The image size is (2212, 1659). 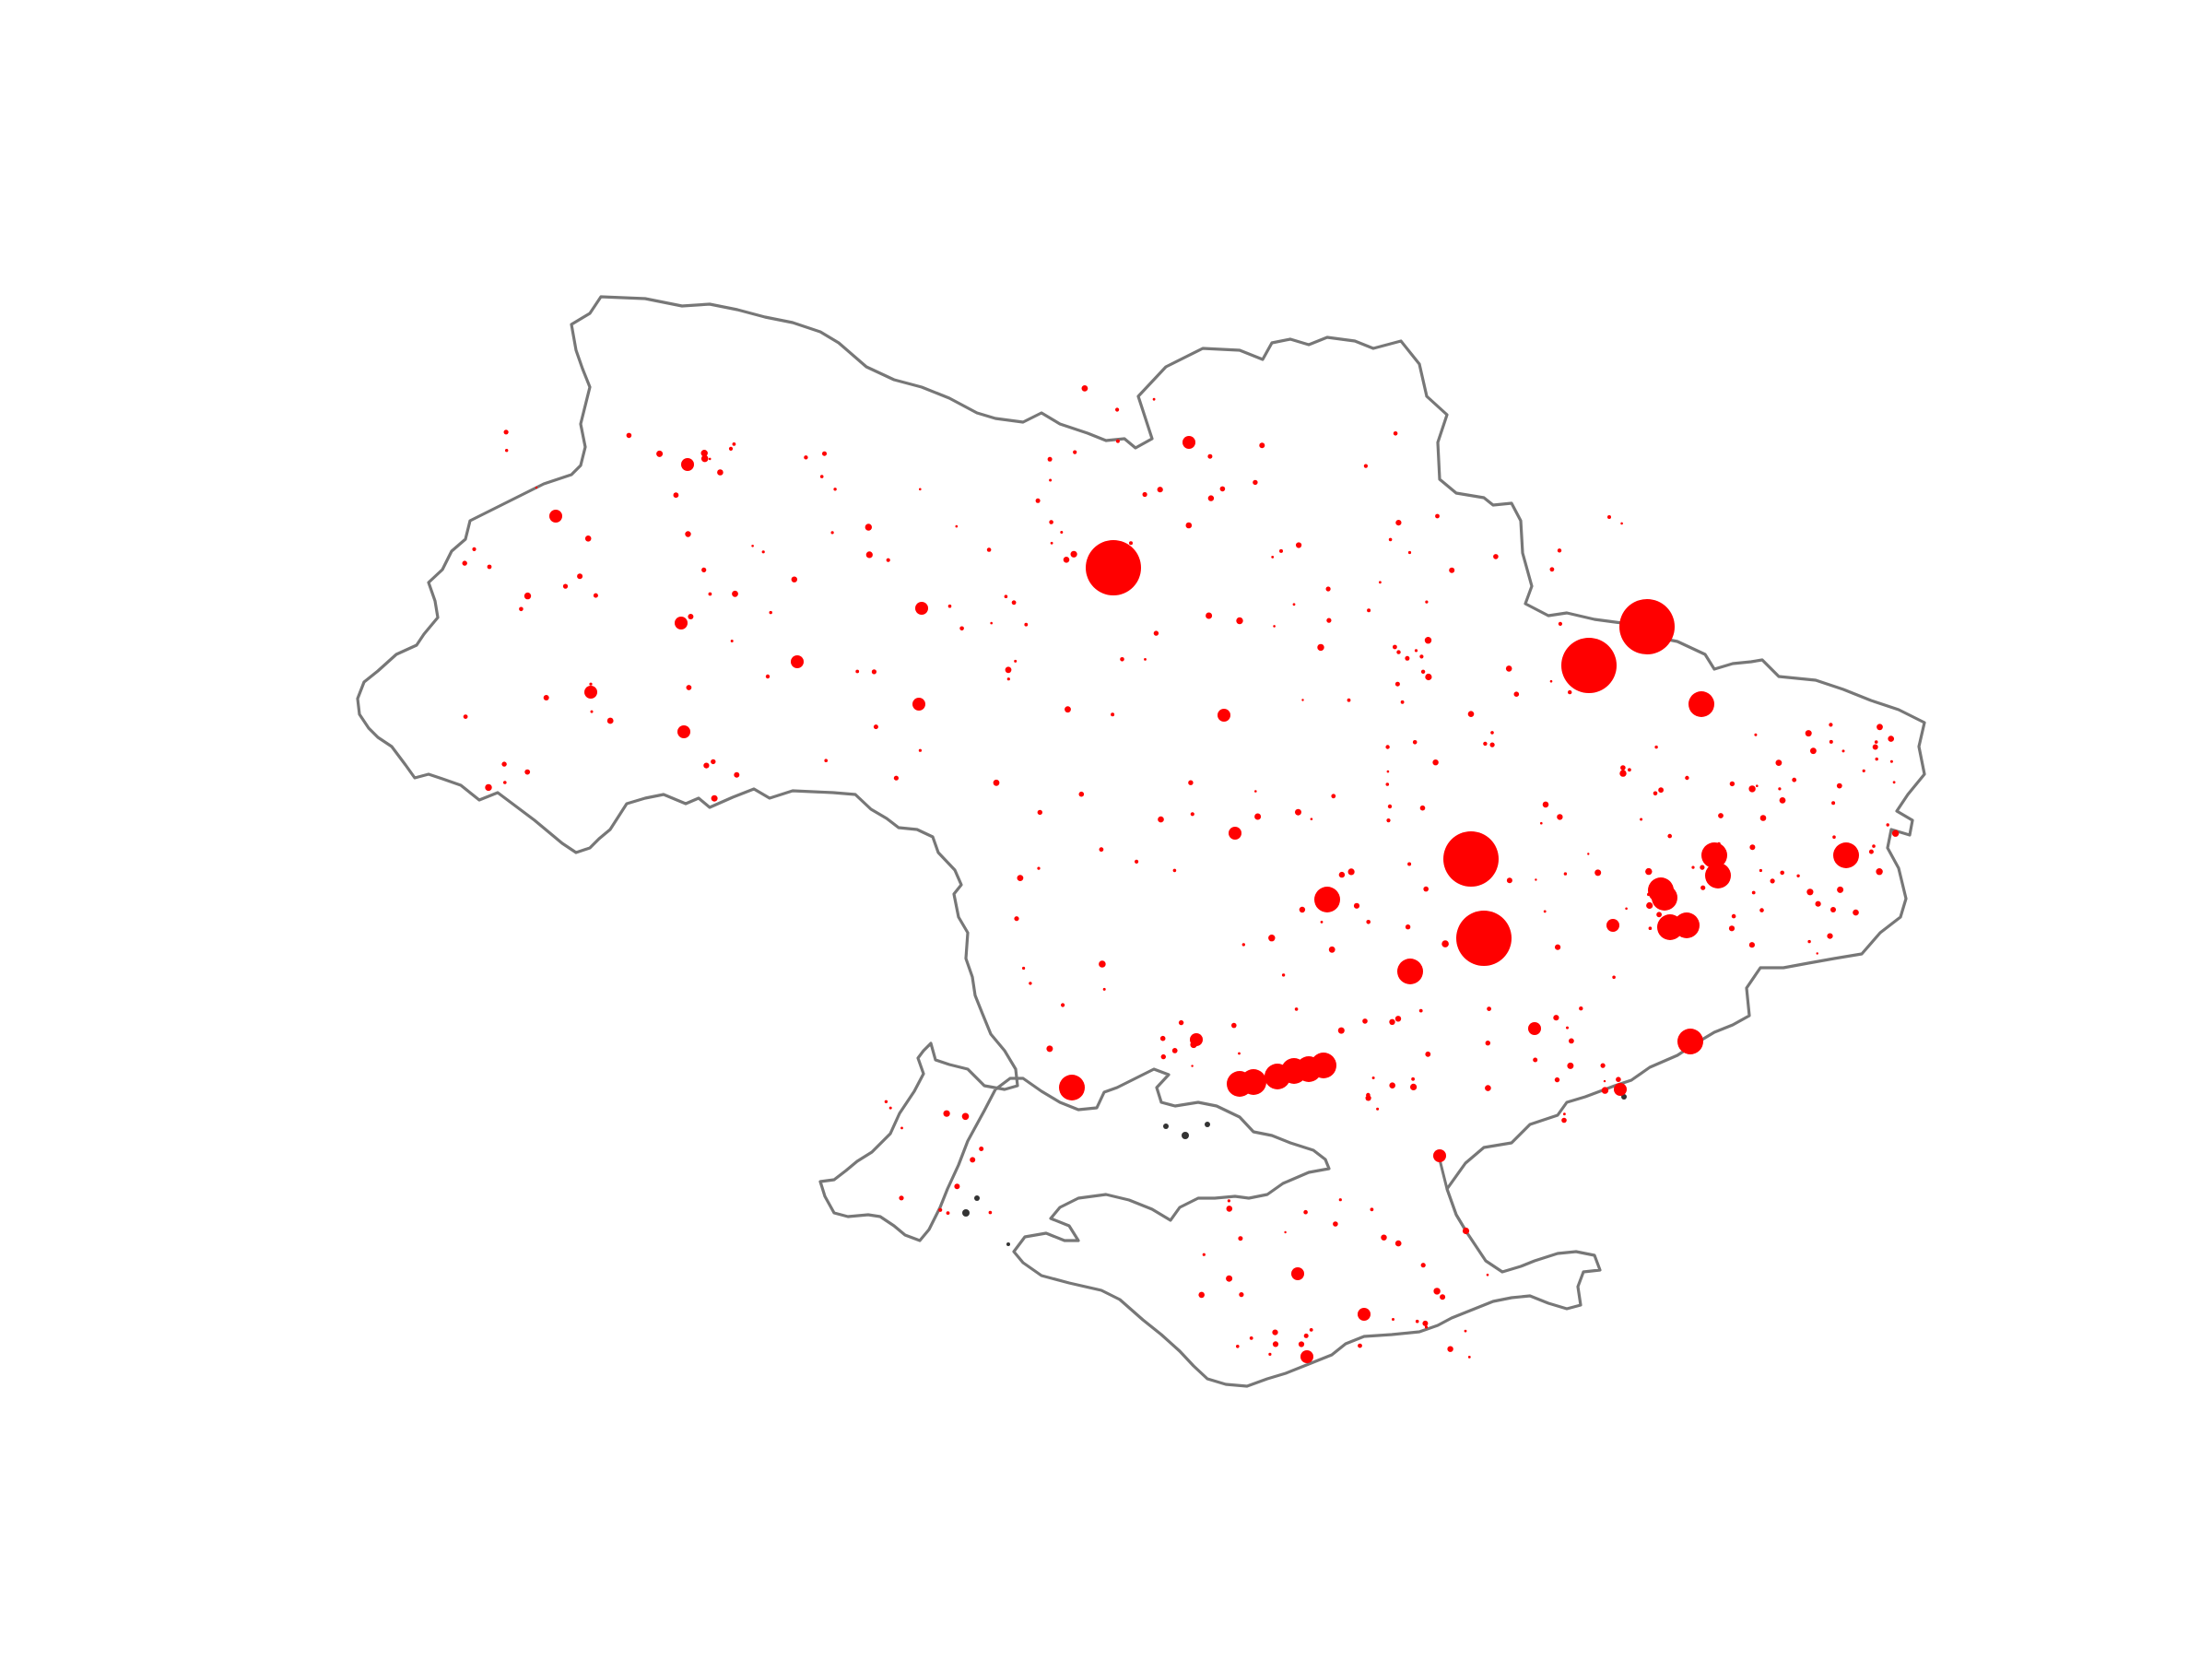 What do you see at coordinates (1484, 938) in the screenshot?
I see `marker-dnipro` at bounding box center [1484, 938].